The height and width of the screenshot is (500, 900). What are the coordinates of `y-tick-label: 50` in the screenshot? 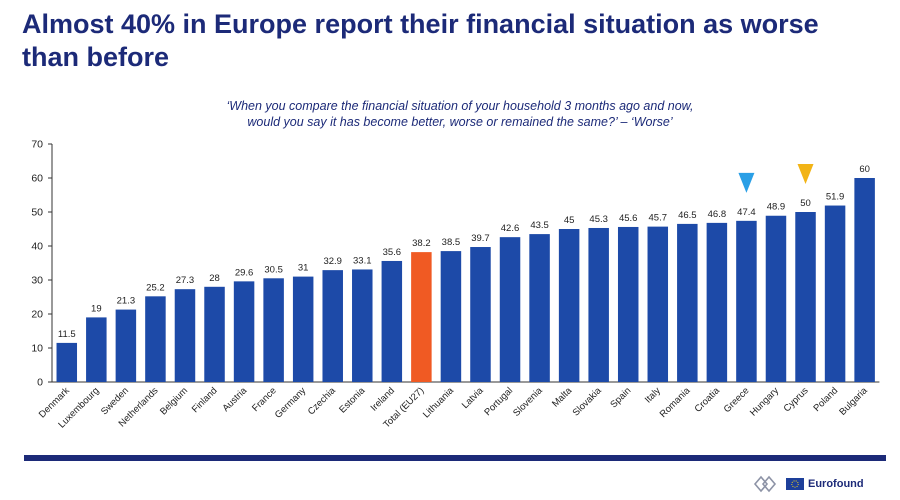 It's located at (37, 213).